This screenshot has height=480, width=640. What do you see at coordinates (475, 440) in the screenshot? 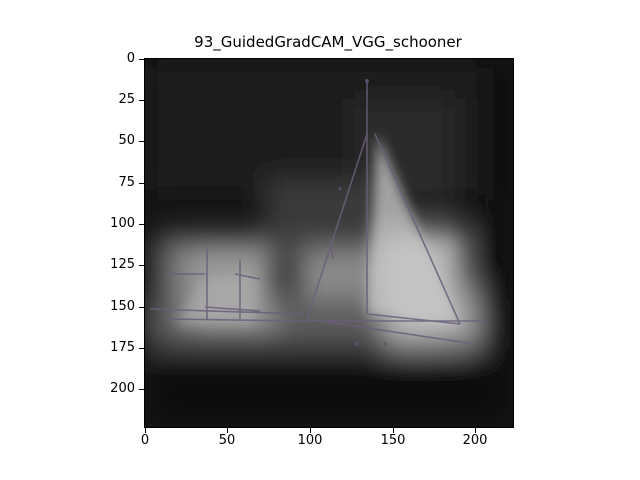
I see `x-tick-label: 200` at bounding box center [475, 440].